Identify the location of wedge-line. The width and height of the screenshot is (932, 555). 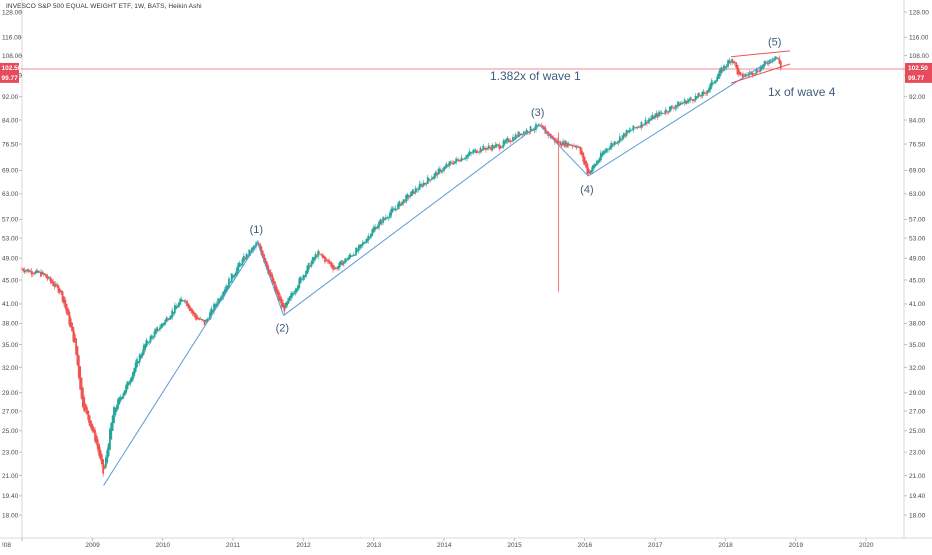
(760, 73).